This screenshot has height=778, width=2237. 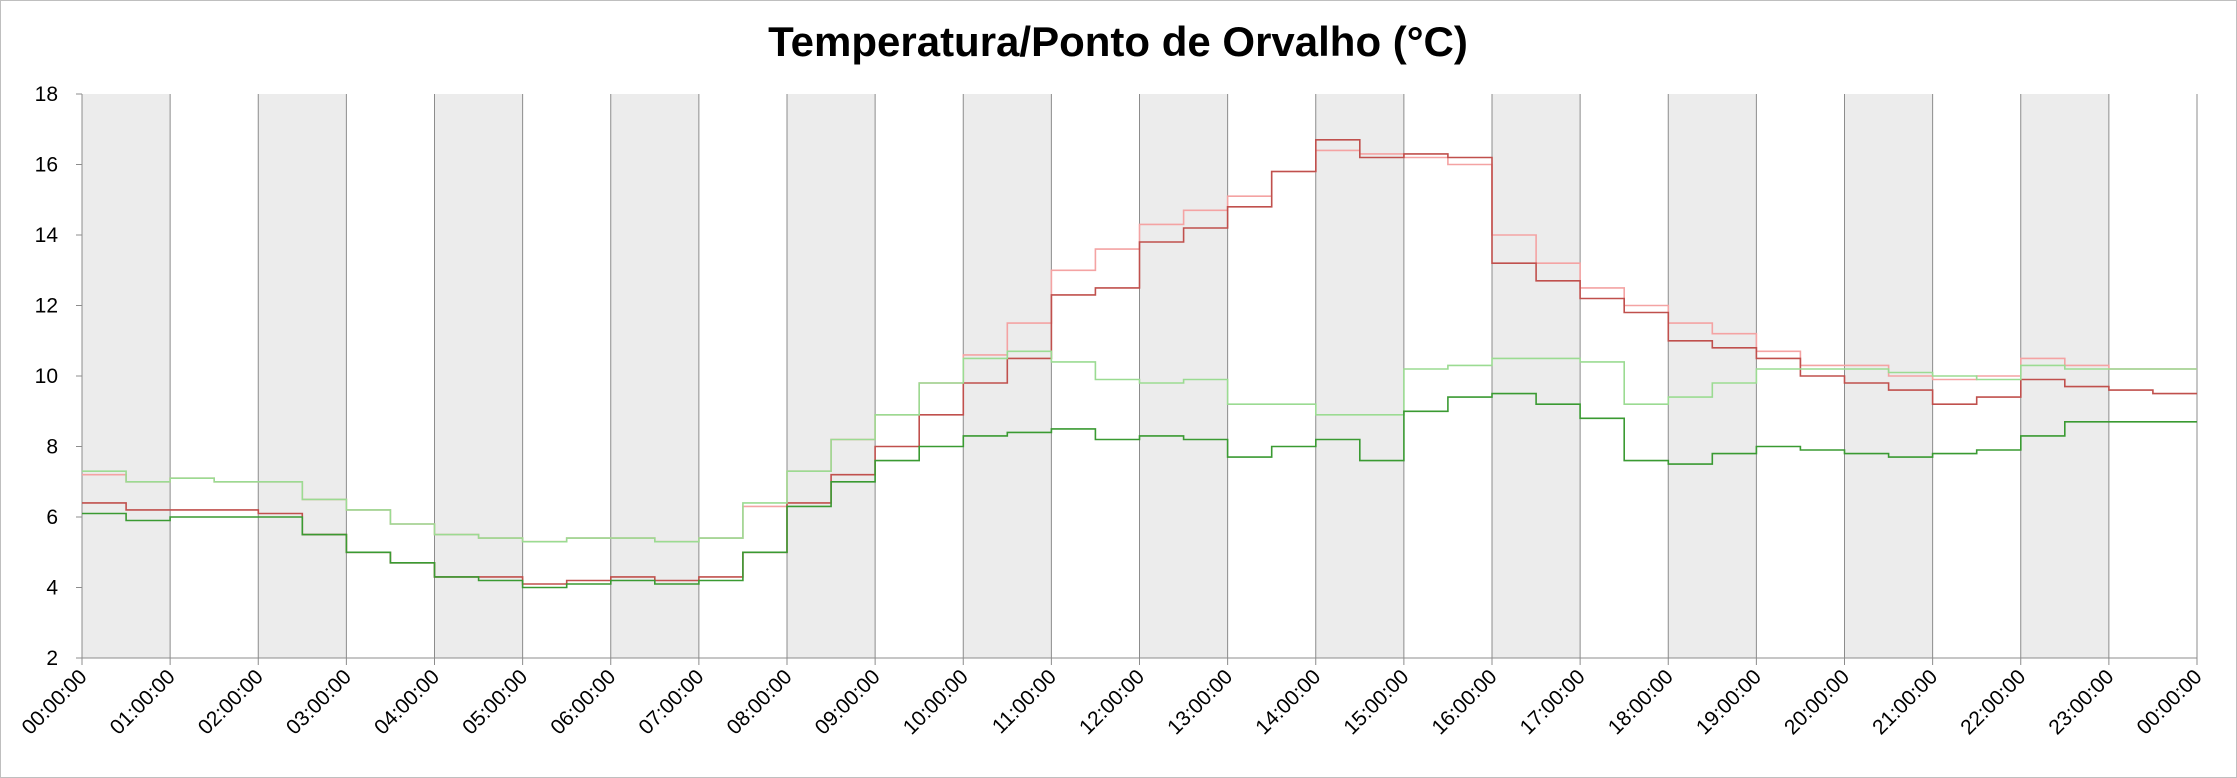 I want to click on y-tick-label: 2, so click(x=52, y=658).